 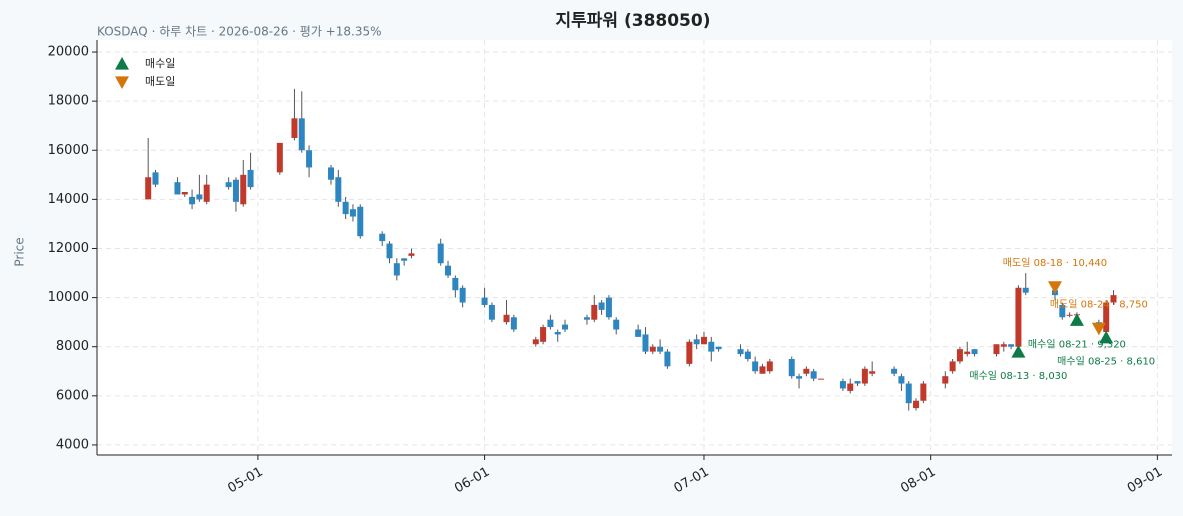 What do you see at coordinates (68, 297) in the screenshot?
I see `y-tick-label: 10000` at bounding box center [68, 297].